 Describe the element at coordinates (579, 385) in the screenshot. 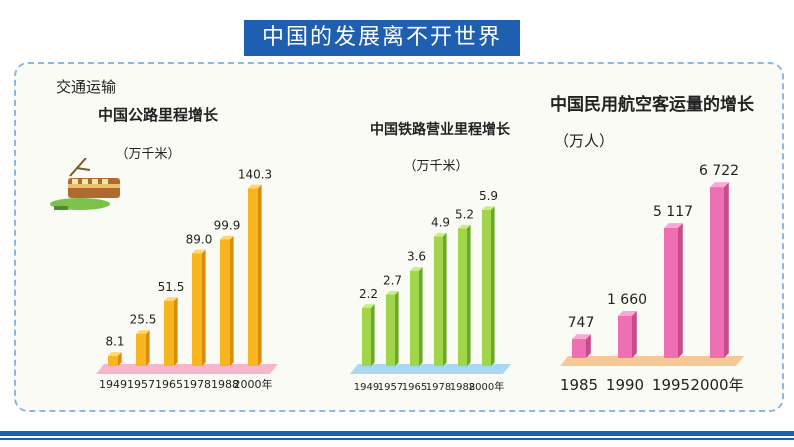

I see `category-label: 1985` at that location.